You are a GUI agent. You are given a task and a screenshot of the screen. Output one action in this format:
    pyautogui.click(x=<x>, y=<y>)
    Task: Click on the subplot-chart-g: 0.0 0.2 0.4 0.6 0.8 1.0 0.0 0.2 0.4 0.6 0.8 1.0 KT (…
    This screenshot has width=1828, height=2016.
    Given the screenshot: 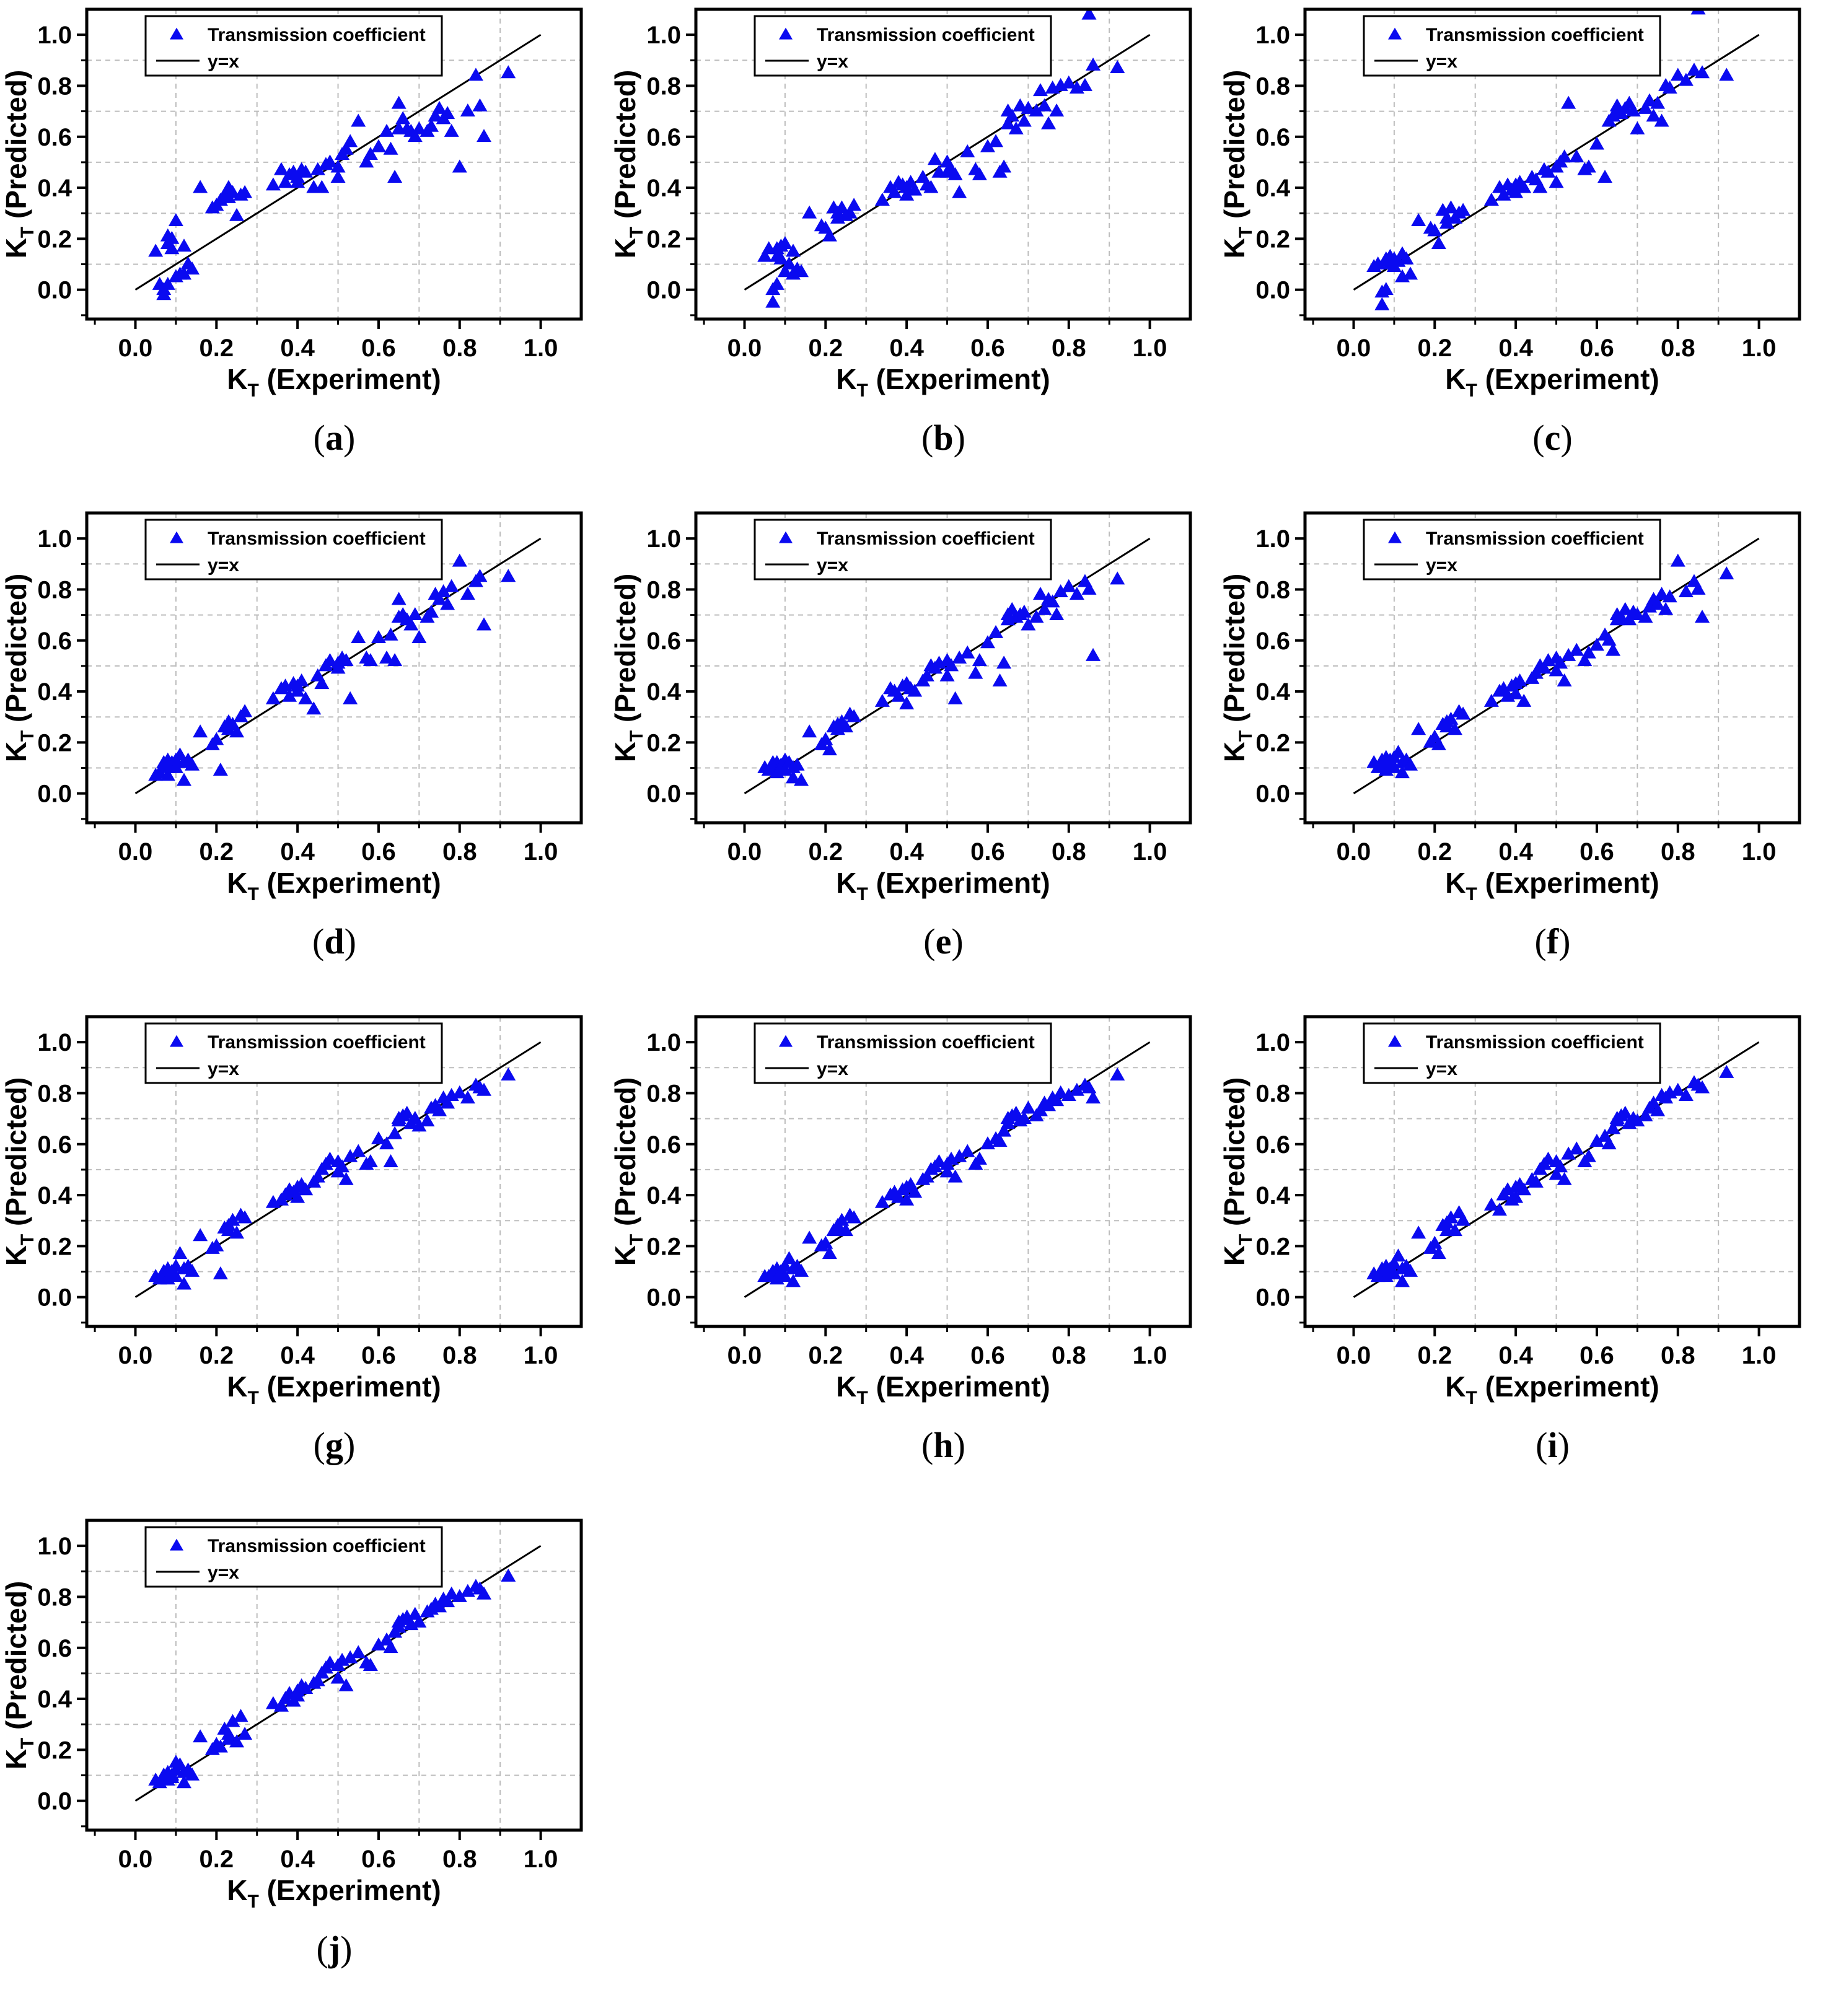 What is the action you would take?
    pyautogui.click(x=304, y=1208)
    